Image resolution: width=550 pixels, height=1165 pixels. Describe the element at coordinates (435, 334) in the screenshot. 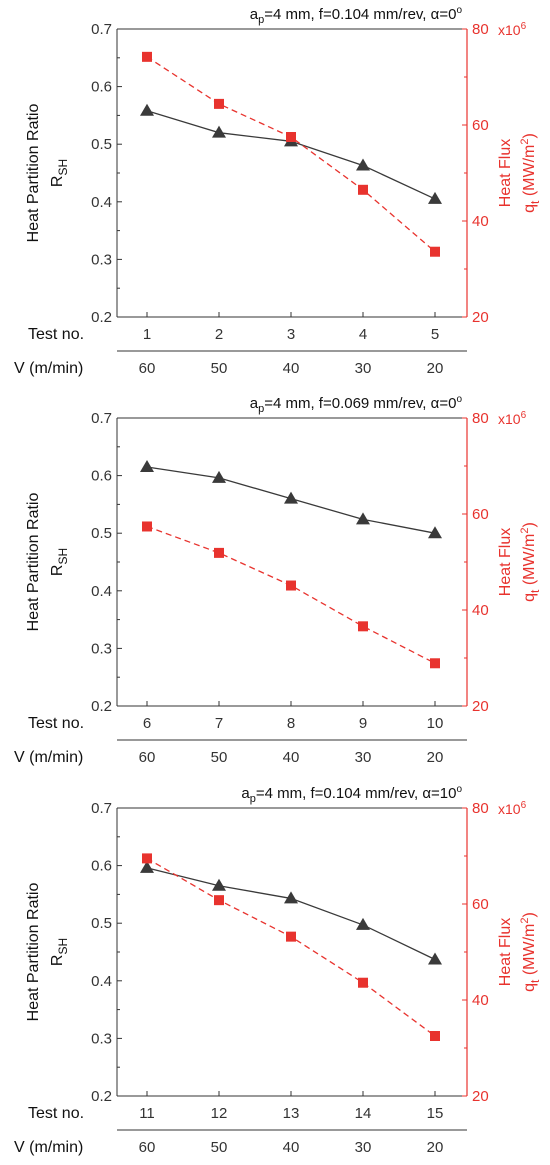

I see `test-number-label: 5` at that location.